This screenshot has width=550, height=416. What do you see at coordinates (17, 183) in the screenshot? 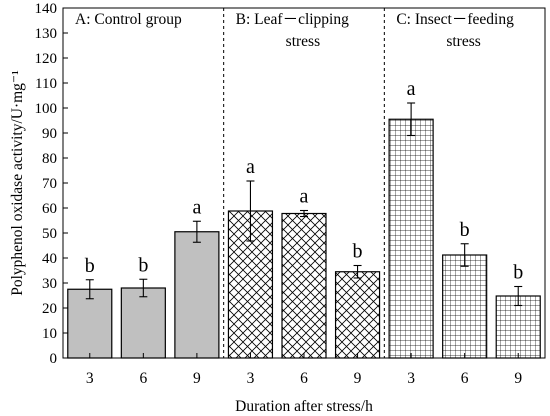
I see `y-axis-label: Polyphenol oxidase activity/U·mg⁻¹` at bounding box center [17, 183].